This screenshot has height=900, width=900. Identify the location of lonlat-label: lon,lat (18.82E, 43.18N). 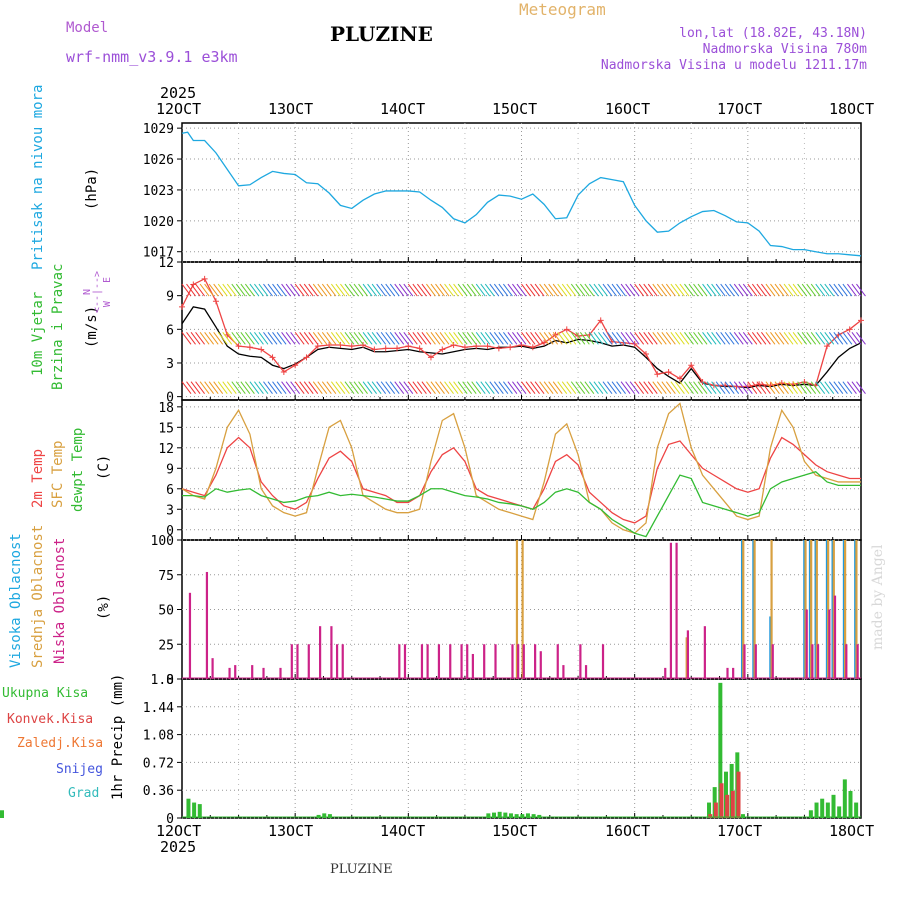
(773, 33).